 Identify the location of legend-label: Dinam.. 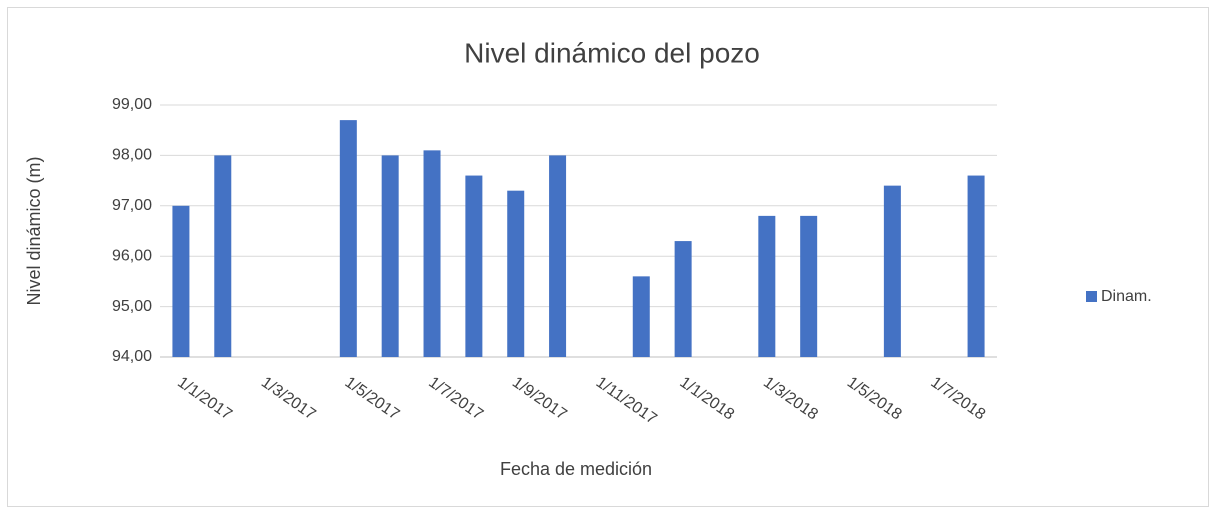
(1126, 296).